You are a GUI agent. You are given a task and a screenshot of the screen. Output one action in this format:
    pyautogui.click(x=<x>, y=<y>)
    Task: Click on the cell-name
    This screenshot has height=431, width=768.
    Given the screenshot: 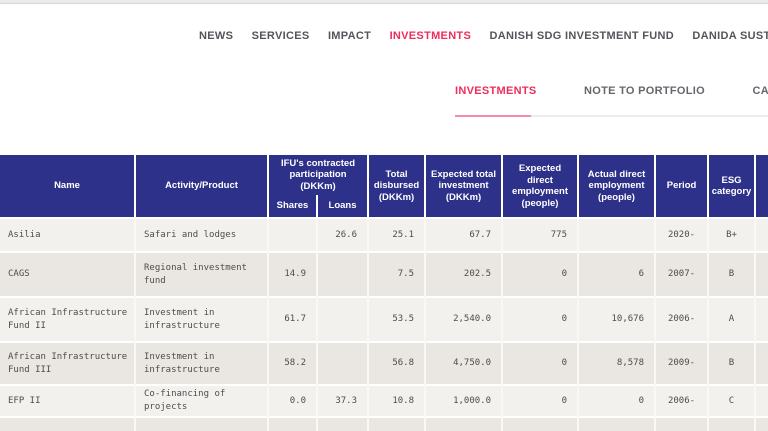 What is the action you would take?
    pyautogui.click(x=68, y=423)
    